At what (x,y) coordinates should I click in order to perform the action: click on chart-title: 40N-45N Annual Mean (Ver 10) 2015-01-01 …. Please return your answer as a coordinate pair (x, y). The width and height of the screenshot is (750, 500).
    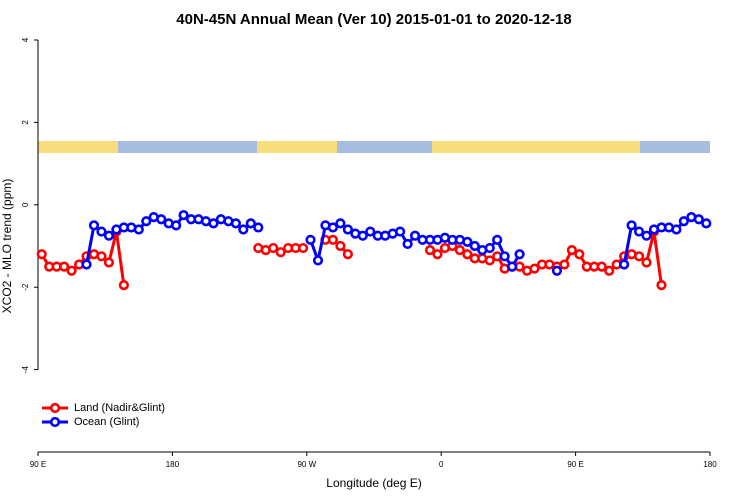
    Looking at the image, I should click on (373, 19).